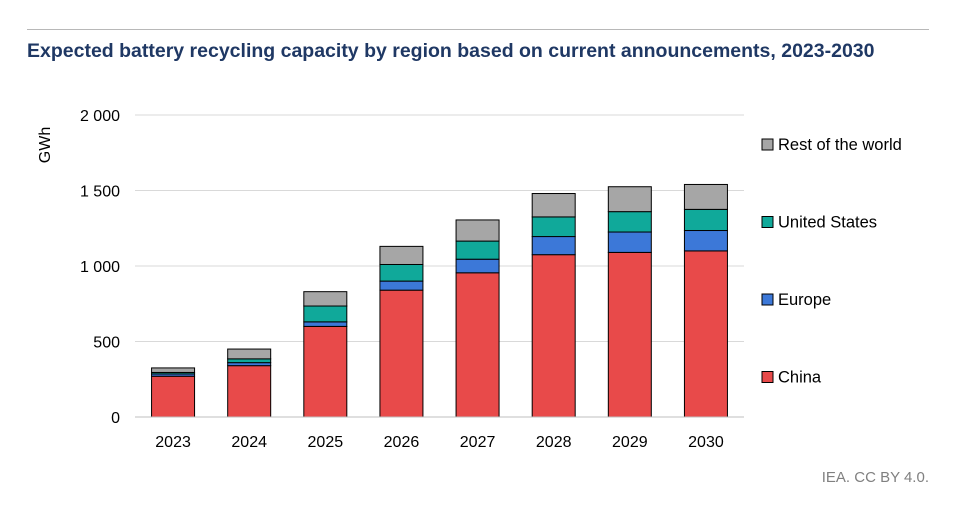 This screenshot has height=518, width=965. Describe the element at coordinates (106, 343) in the screenshot. I see `y-tick-label: 500` at that location.